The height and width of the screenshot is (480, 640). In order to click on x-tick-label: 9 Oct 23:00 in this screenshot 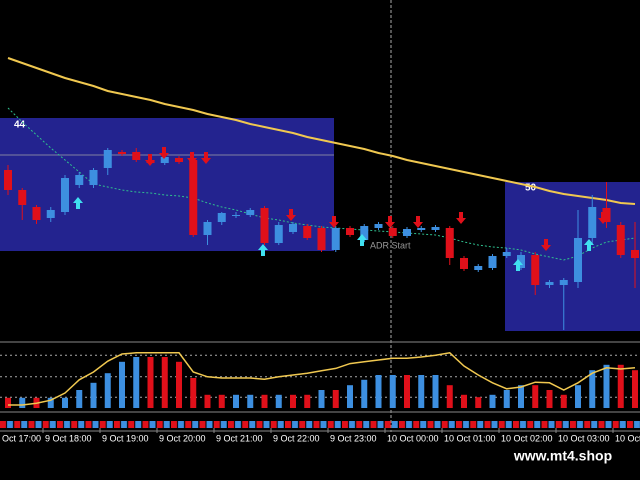, I will do `click(353, 438)`.